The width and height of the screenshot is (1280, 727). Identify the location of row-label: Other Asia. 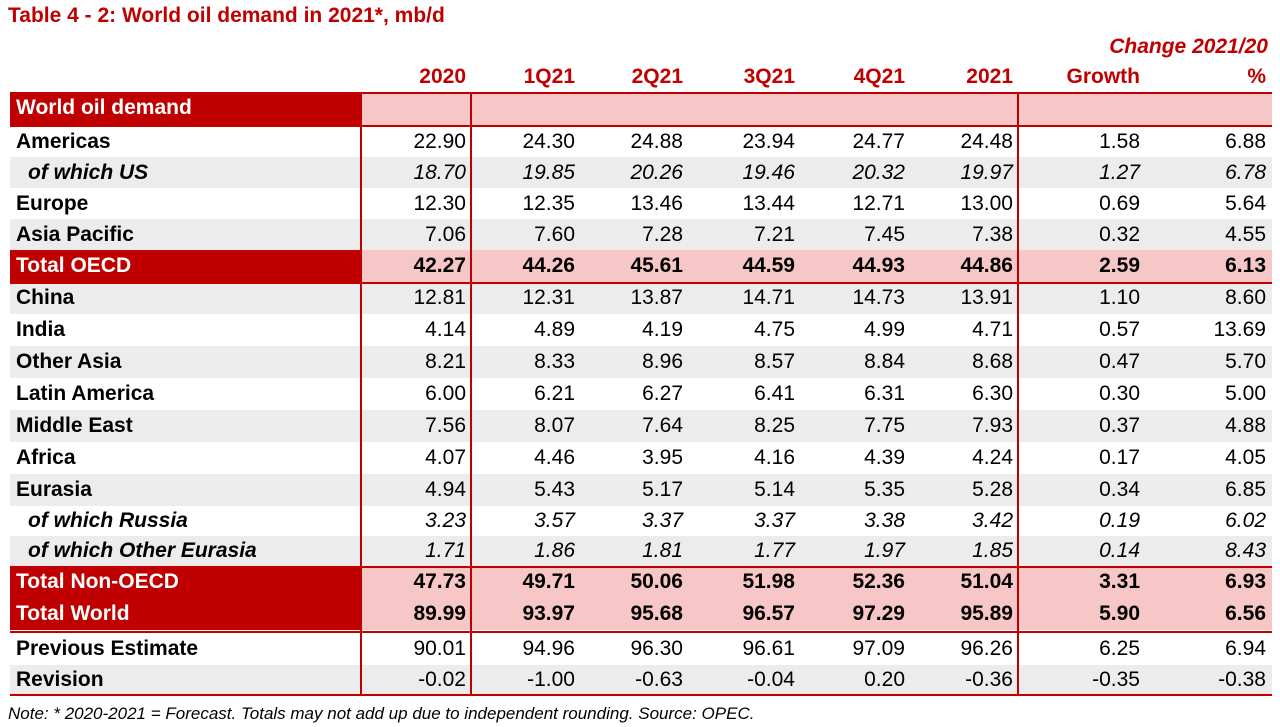
(69, 361).